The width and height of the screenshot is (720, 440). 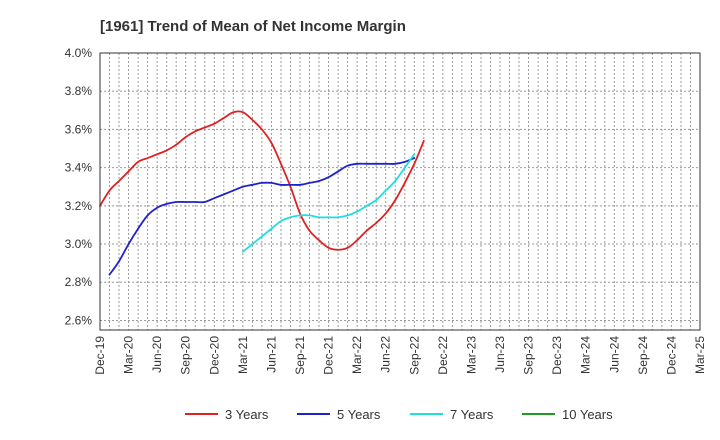 What do you see at coordinates (386, 354) in the screenshot?
I see `x-tick-label: Jun-22` at bounding box center [386, 354].